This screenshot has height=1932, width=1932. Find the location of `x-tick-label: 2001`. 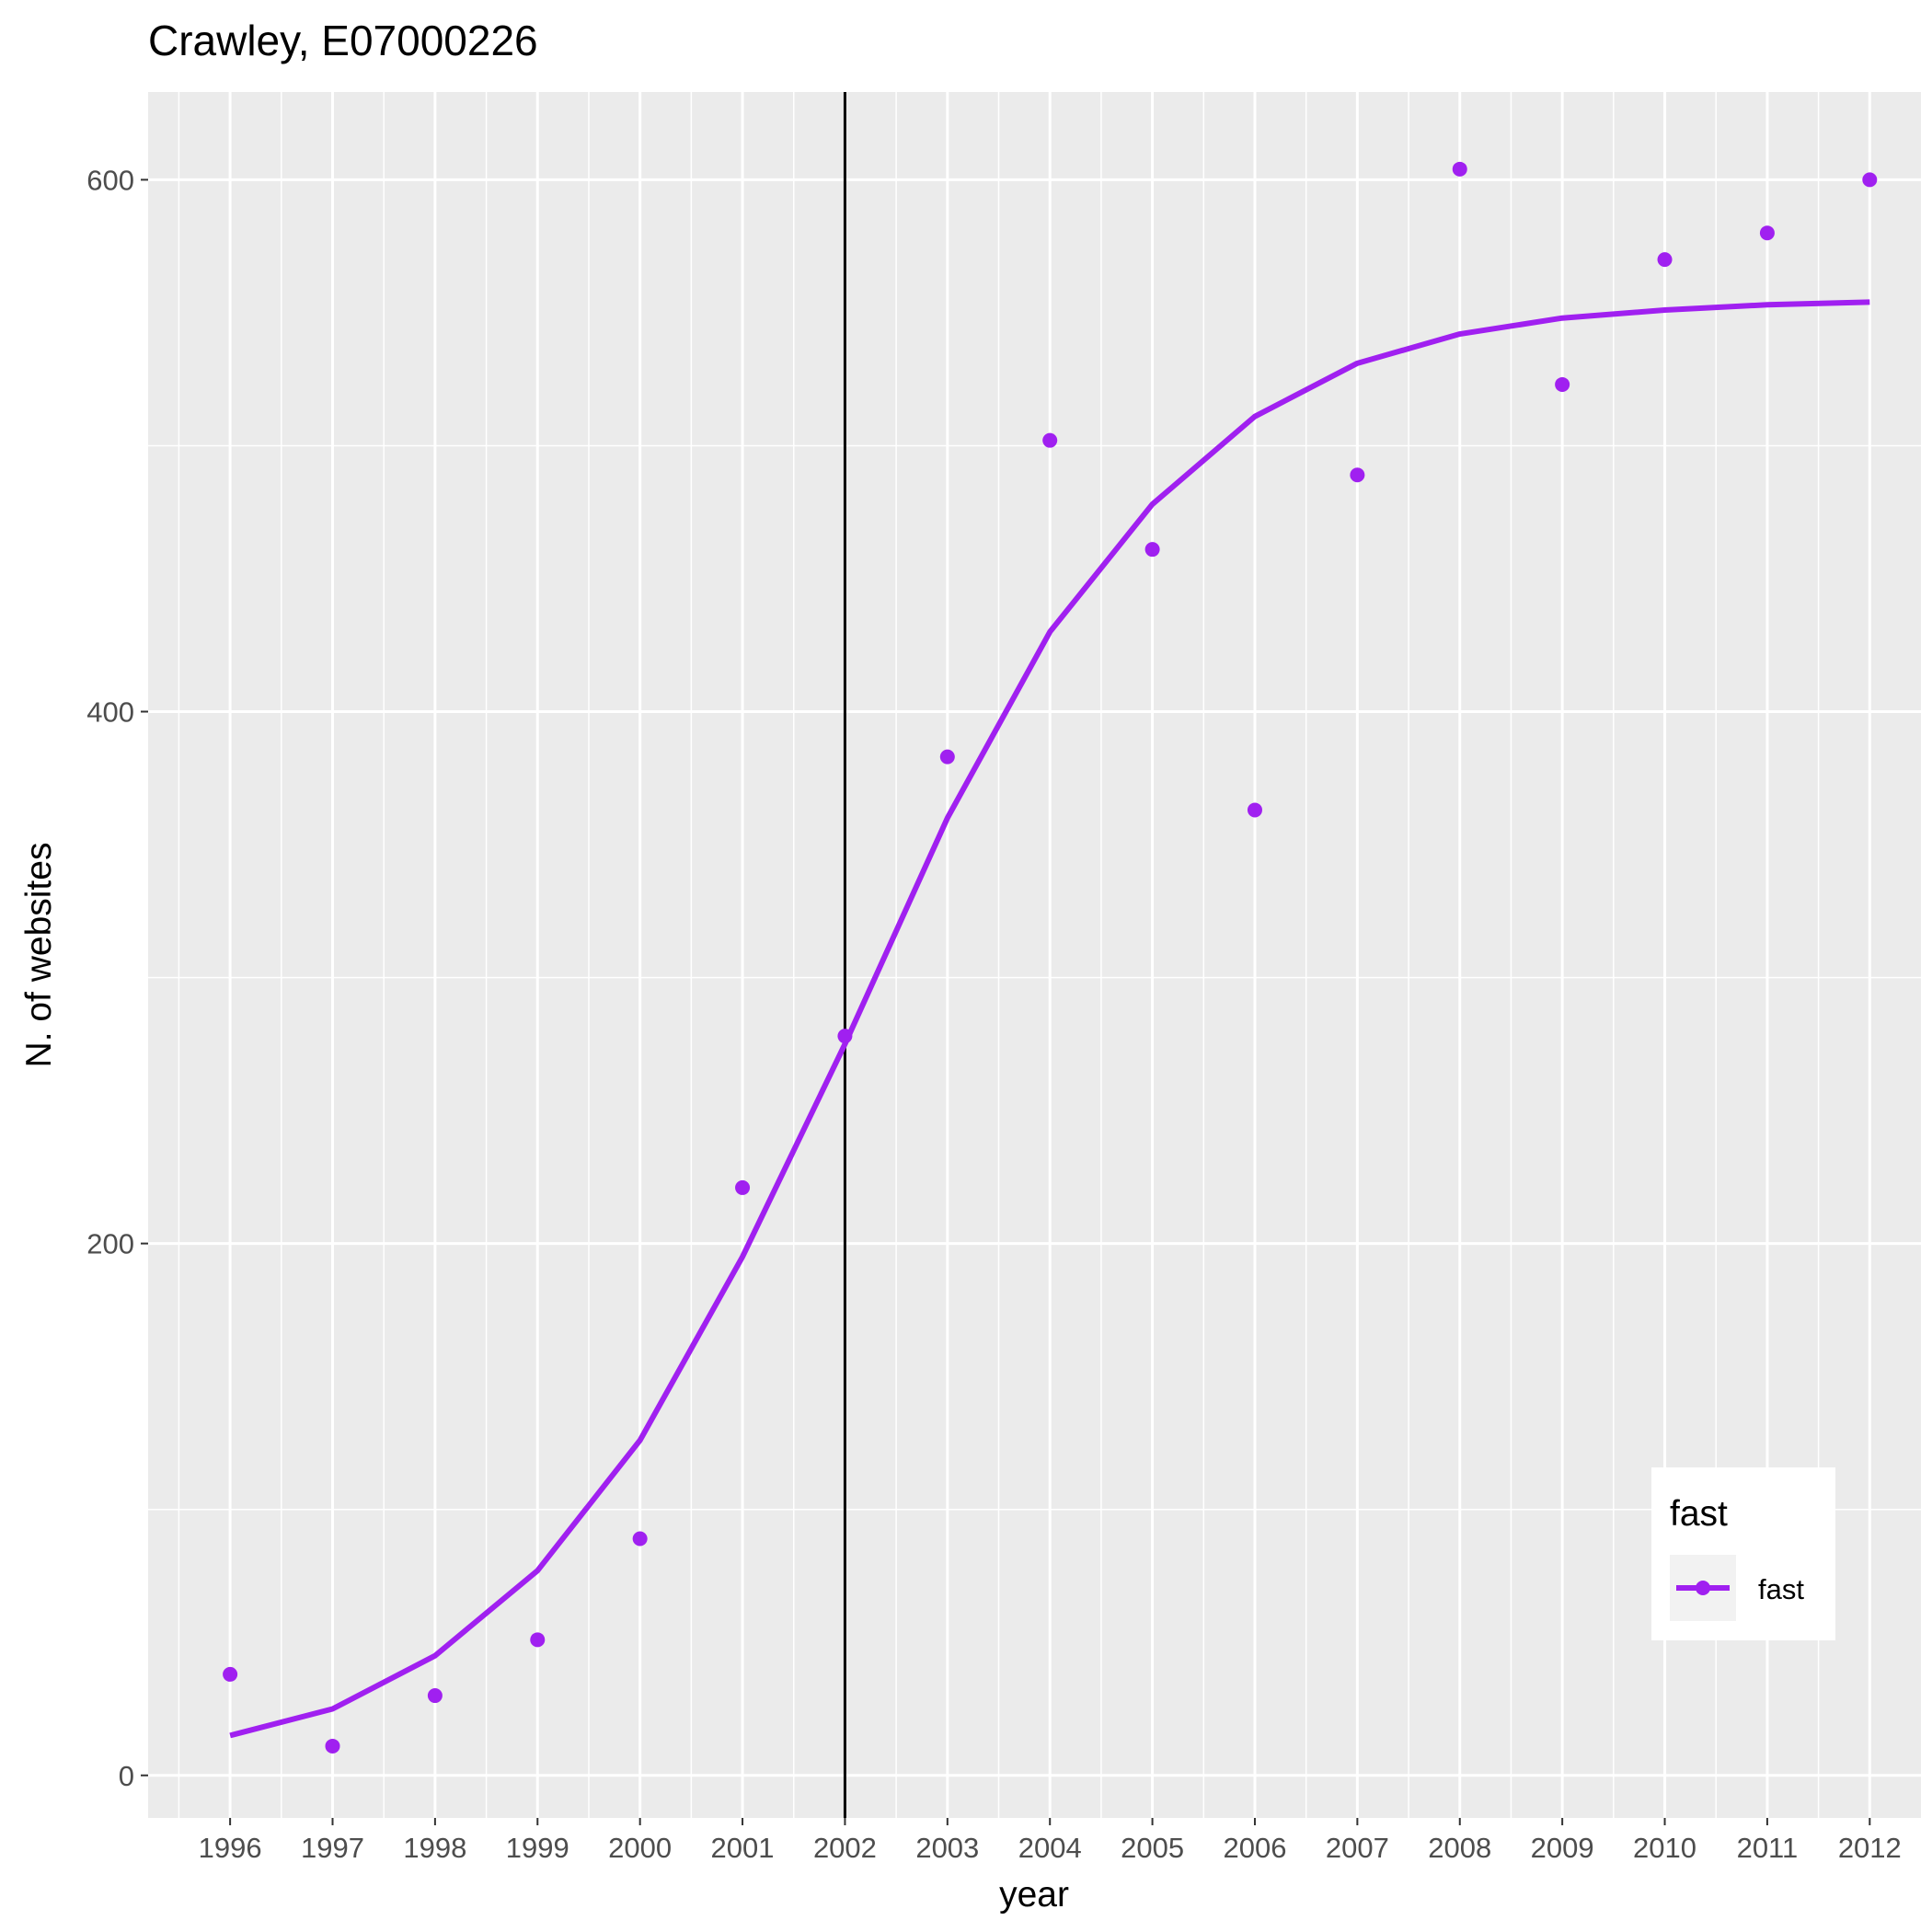

x-tick-label: 2001 is located at coordinates (743, 1848).